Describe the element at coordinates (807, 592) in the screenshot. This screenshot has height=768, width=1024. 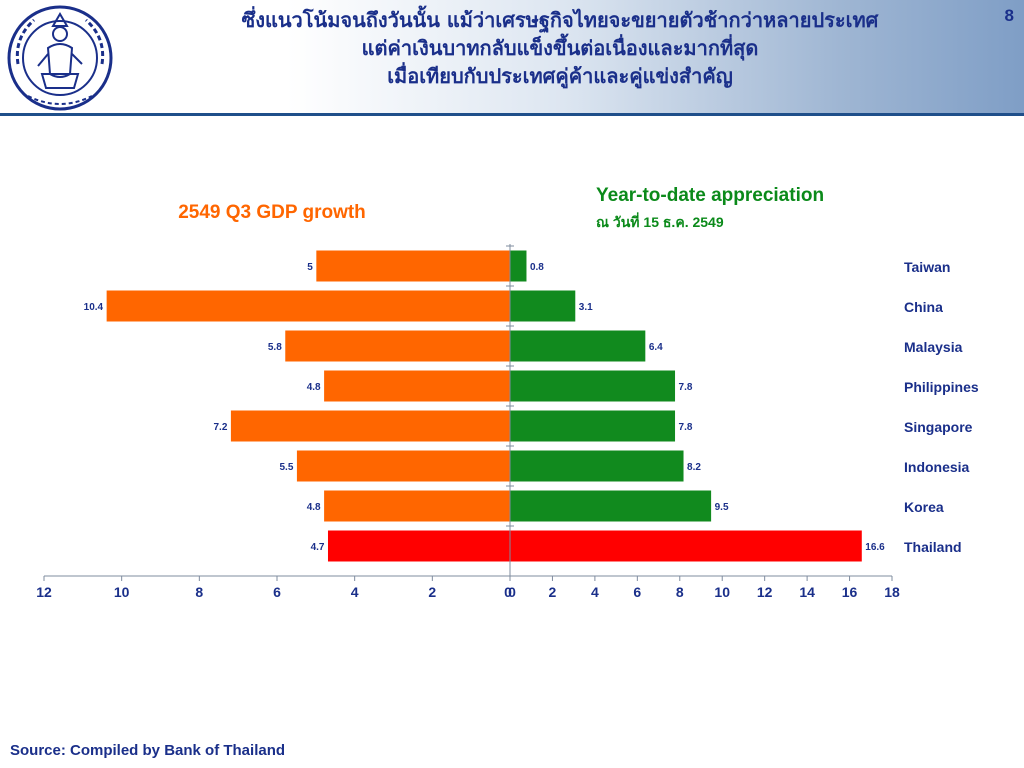
I see `appreciation-x-tick-label: 14` at that location.